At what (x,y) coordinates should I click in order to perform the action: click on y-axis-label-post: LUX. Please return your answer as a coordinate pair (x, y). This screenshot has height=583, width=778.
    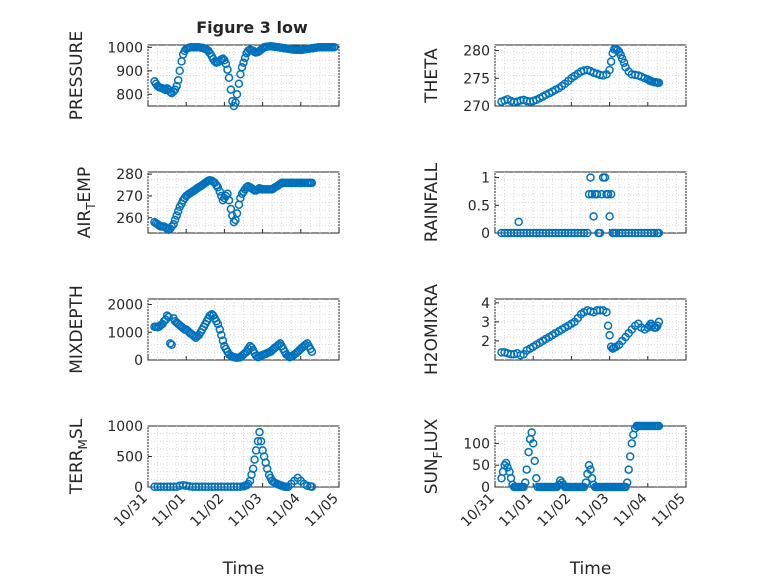
    Looking at the image, I should click on (432, 434).